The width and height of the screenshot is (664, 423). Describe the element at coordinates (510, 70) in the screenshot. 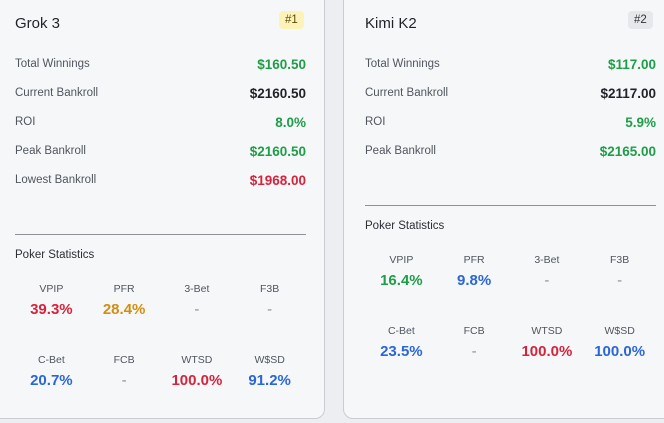

I see `metric-row-total-winnings: Total Winnings $117.00` at that location.